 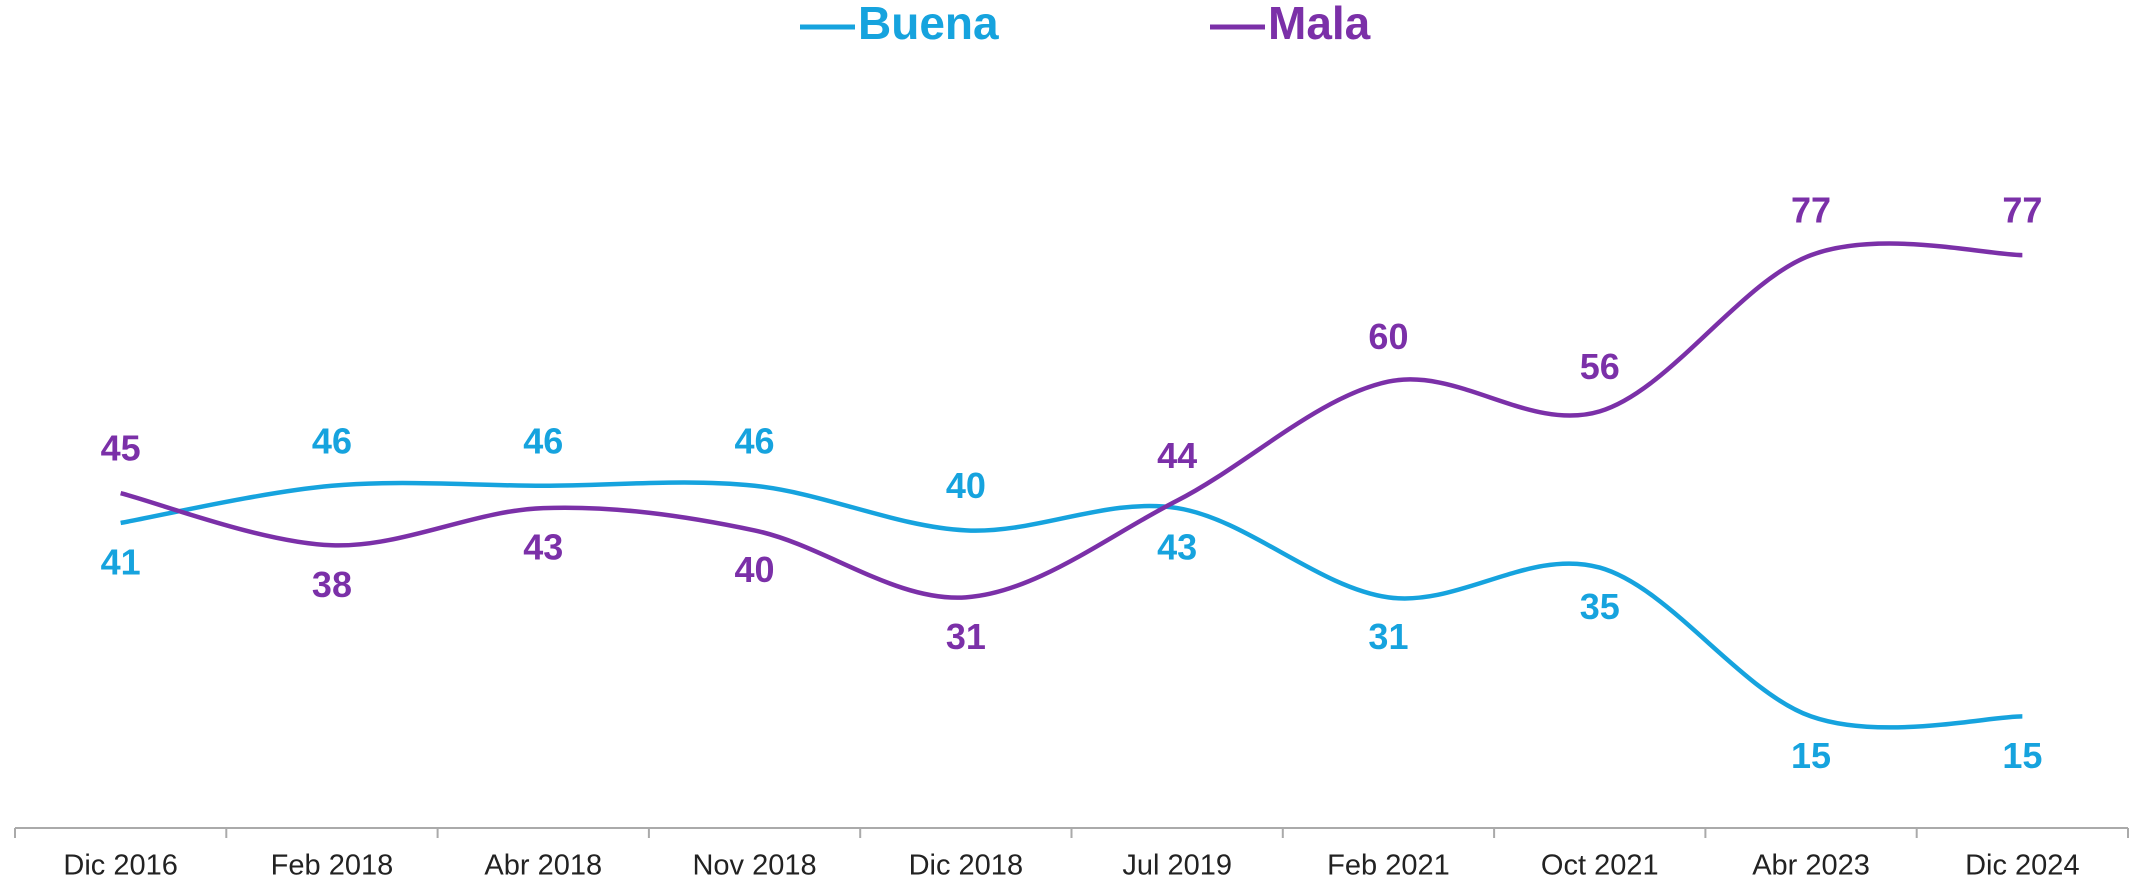 What do you see at coordinates (1388, 336) in the screenshot?
I see `data-label: 60` at bounding box center [1388, 336].